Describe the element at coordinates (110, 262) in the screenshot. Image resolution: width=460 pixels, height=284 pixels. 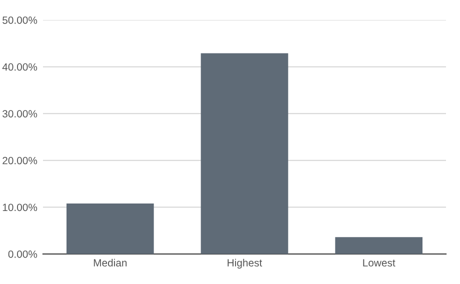
I see `x-tick-label: Median` at that location.